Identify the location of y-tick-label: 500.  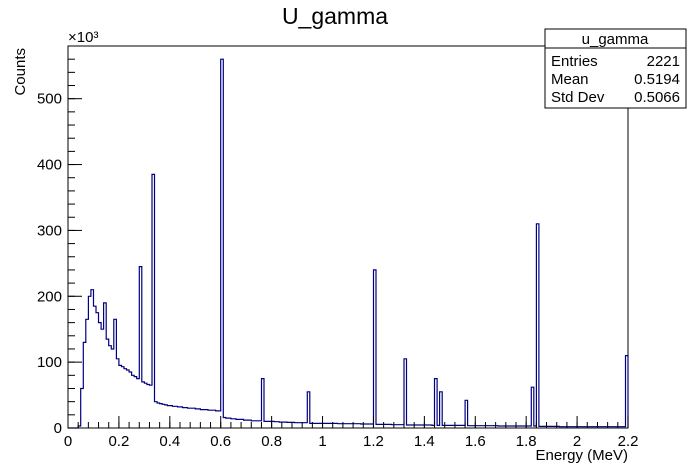
(49, 99).